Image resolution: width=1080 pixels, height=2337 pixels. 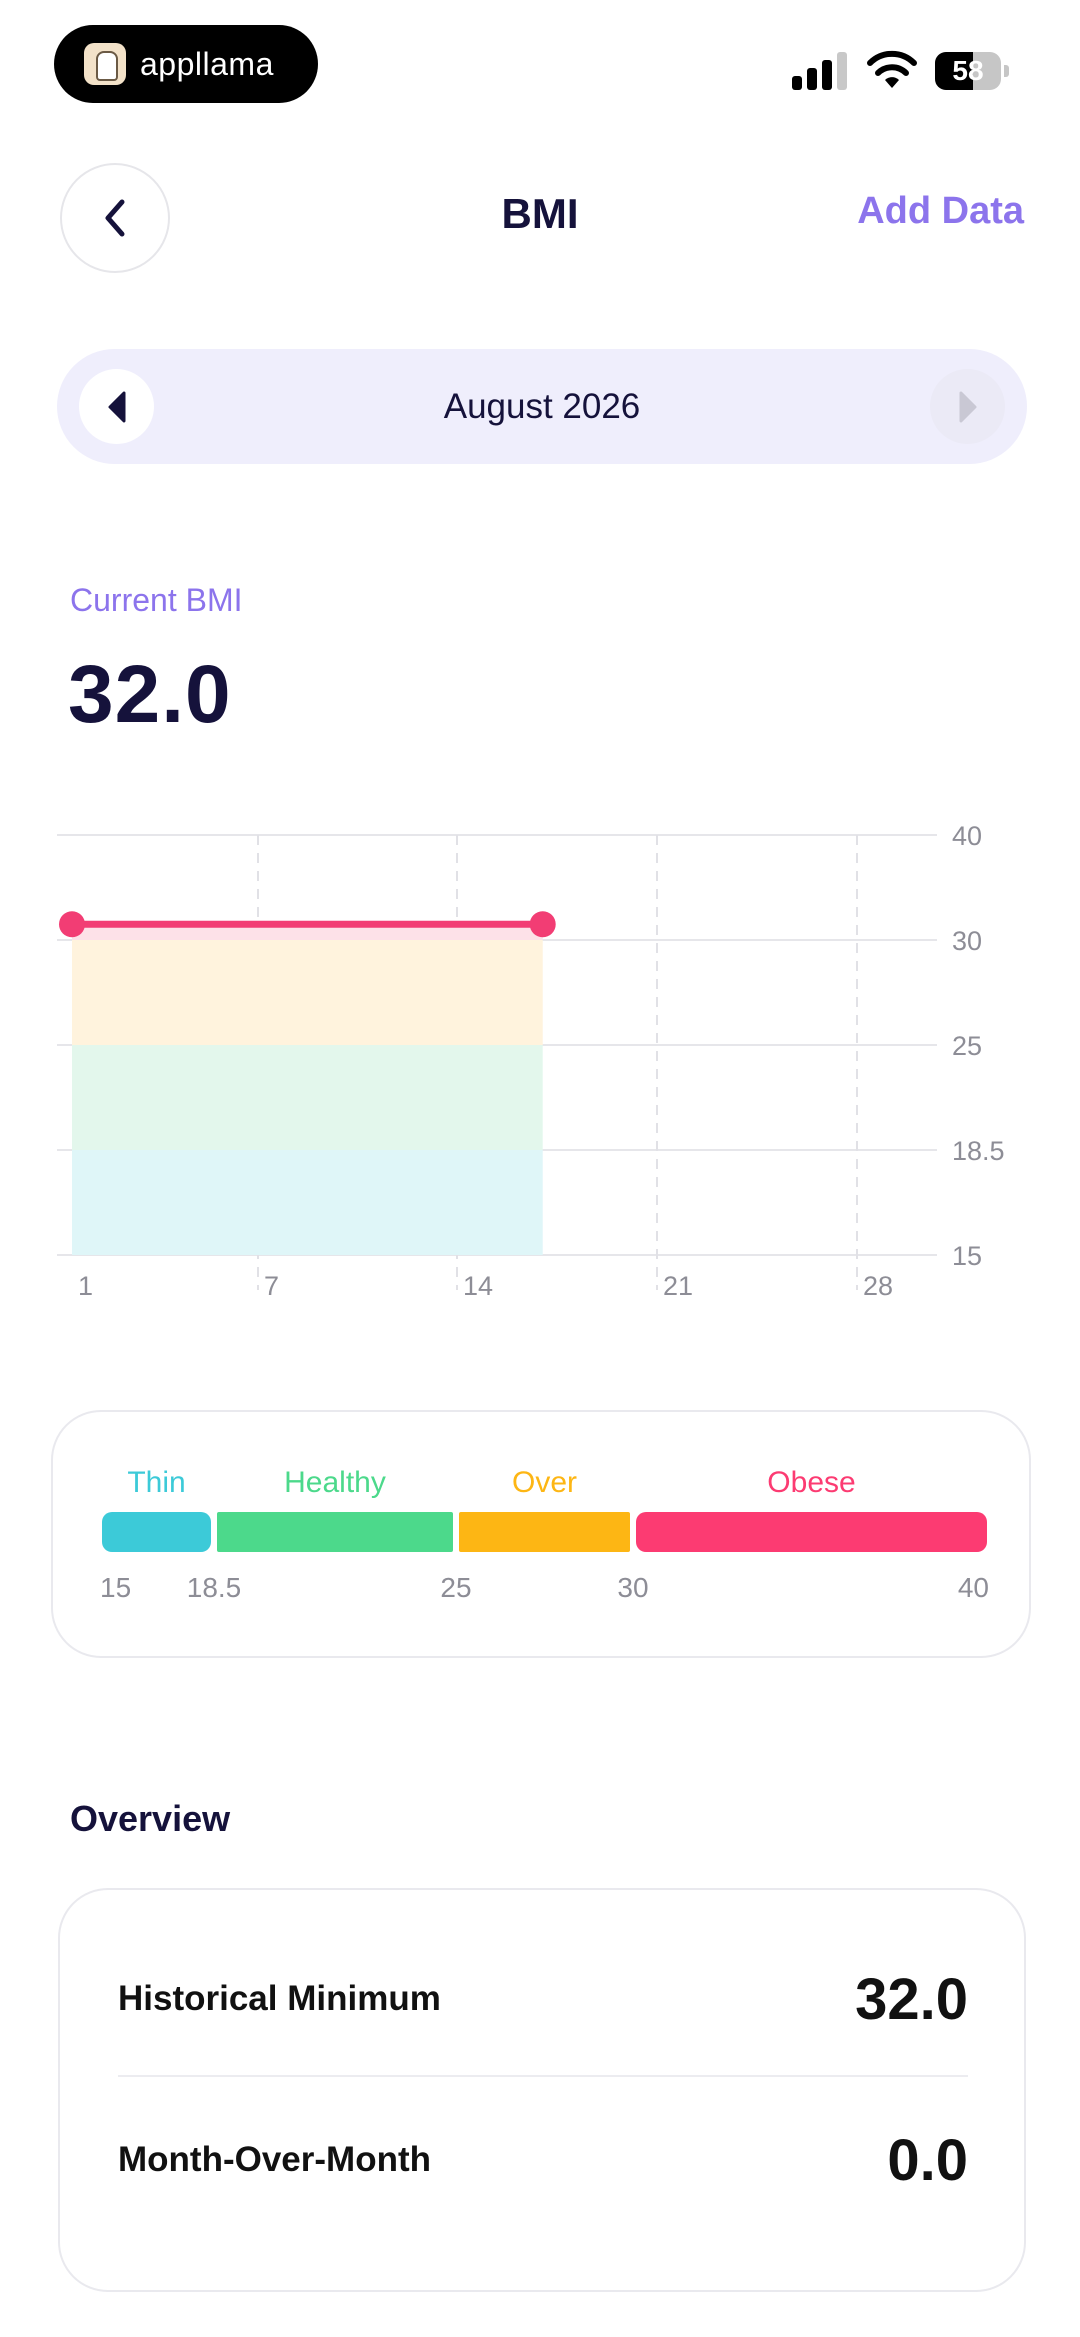 I want to click on chart-y-tick-label: 30, so click(x=967, y=941).